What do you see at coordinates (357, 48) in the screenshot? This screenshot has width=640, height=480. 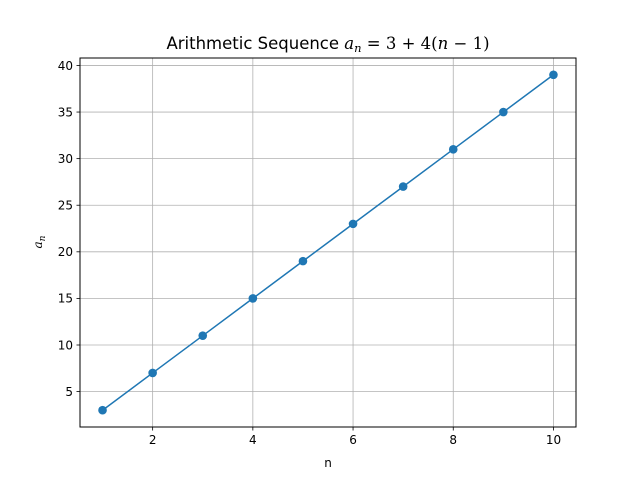 I see `title-sub: n` at bounding box center [357, 48].